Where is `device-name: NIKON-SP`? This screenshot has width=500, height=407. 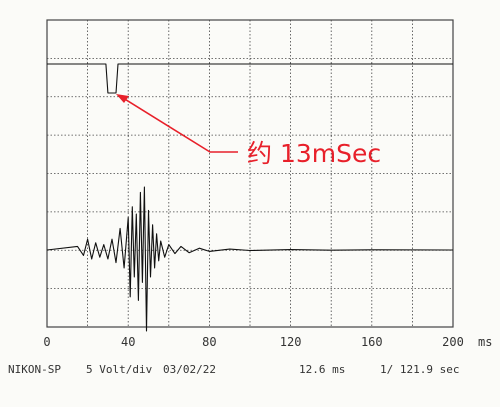
device-name: NIKON-SP is located at coordinates (34, 369).